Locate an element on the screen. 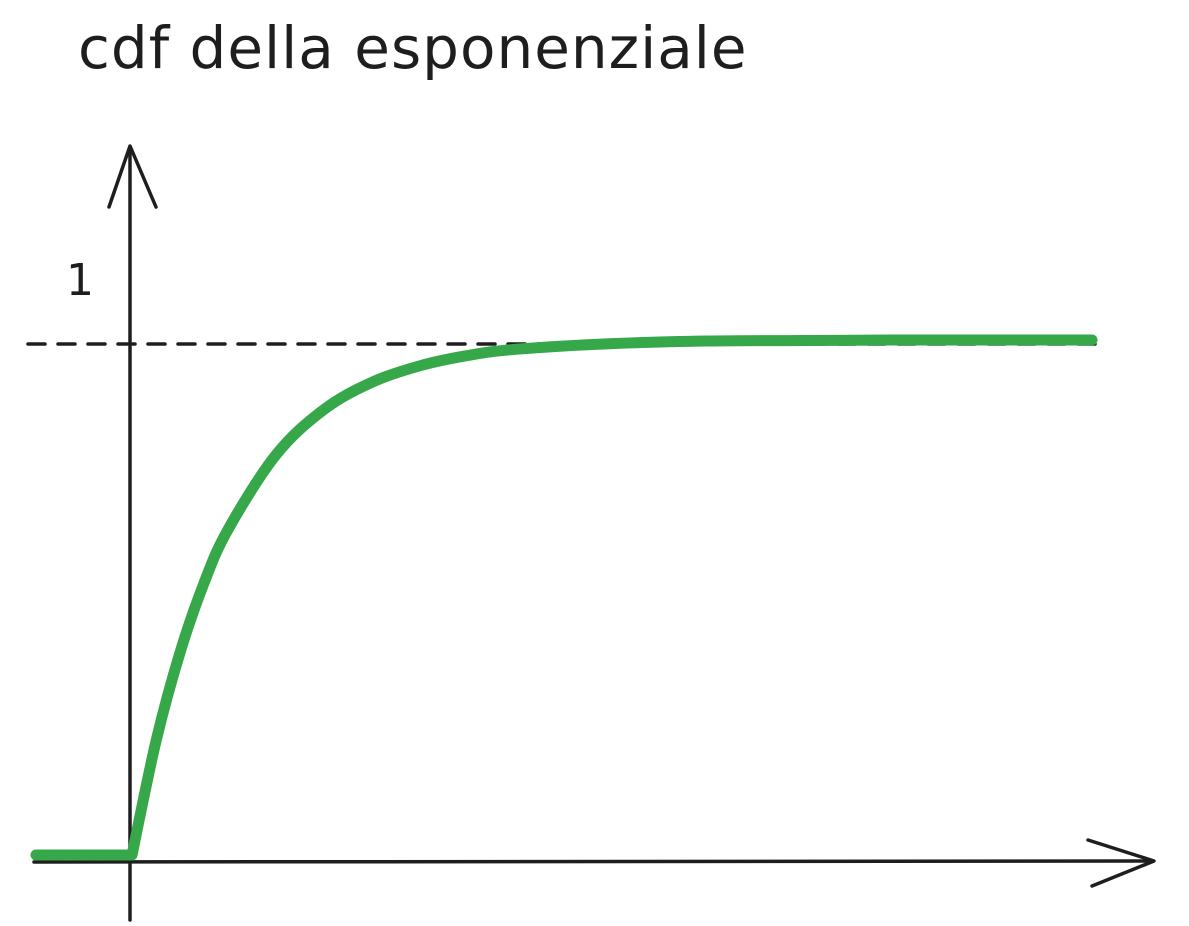 This screenshot has height=926, width=1189. y-tick-label-0: 1 is located at coordinates (80, 280).